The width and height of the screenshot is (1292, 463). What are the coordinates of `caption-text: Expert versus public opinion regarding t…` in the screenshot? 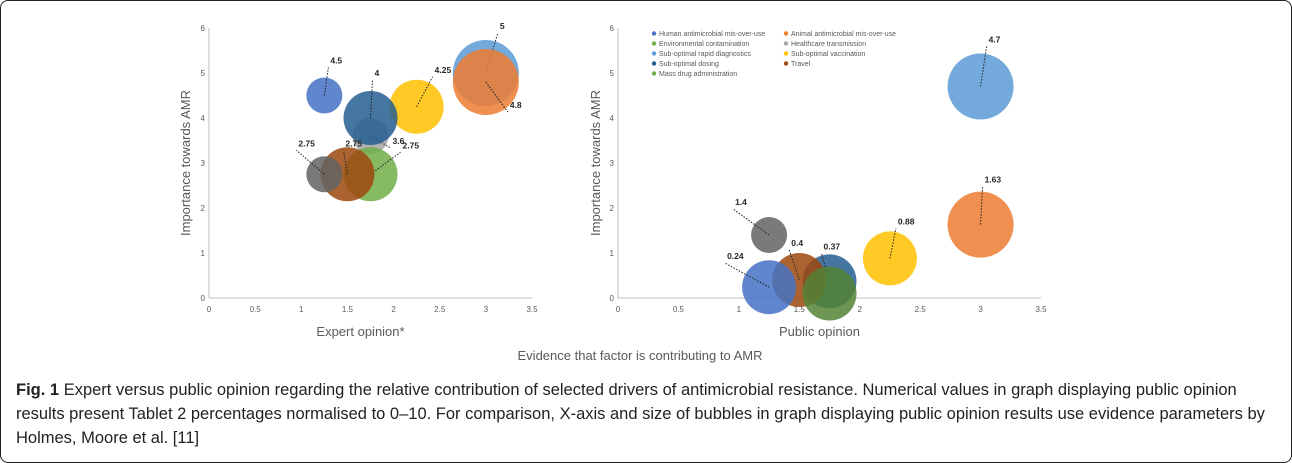 It's located at (640, 414).